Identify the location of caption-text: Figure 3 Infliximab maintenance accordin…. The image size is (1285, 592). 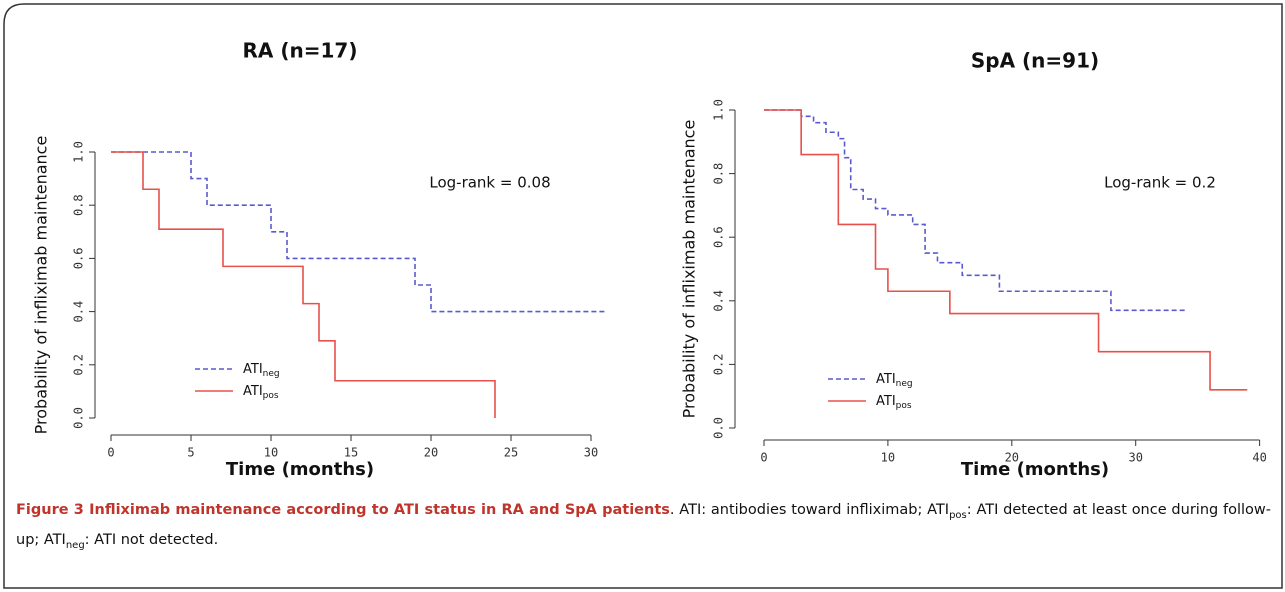
(343, 510).